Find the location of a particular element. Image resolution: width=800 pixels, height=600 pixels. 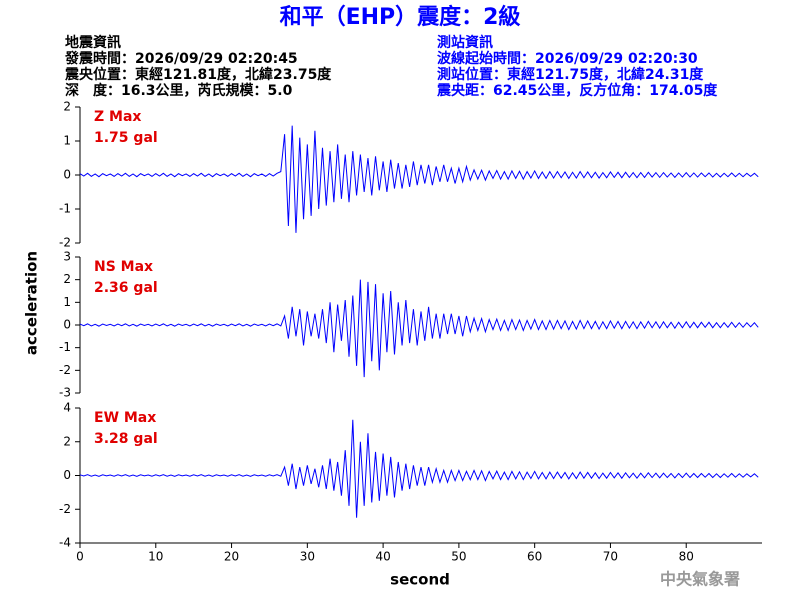

x-axis-label: second is located at coordinates (420, 580).